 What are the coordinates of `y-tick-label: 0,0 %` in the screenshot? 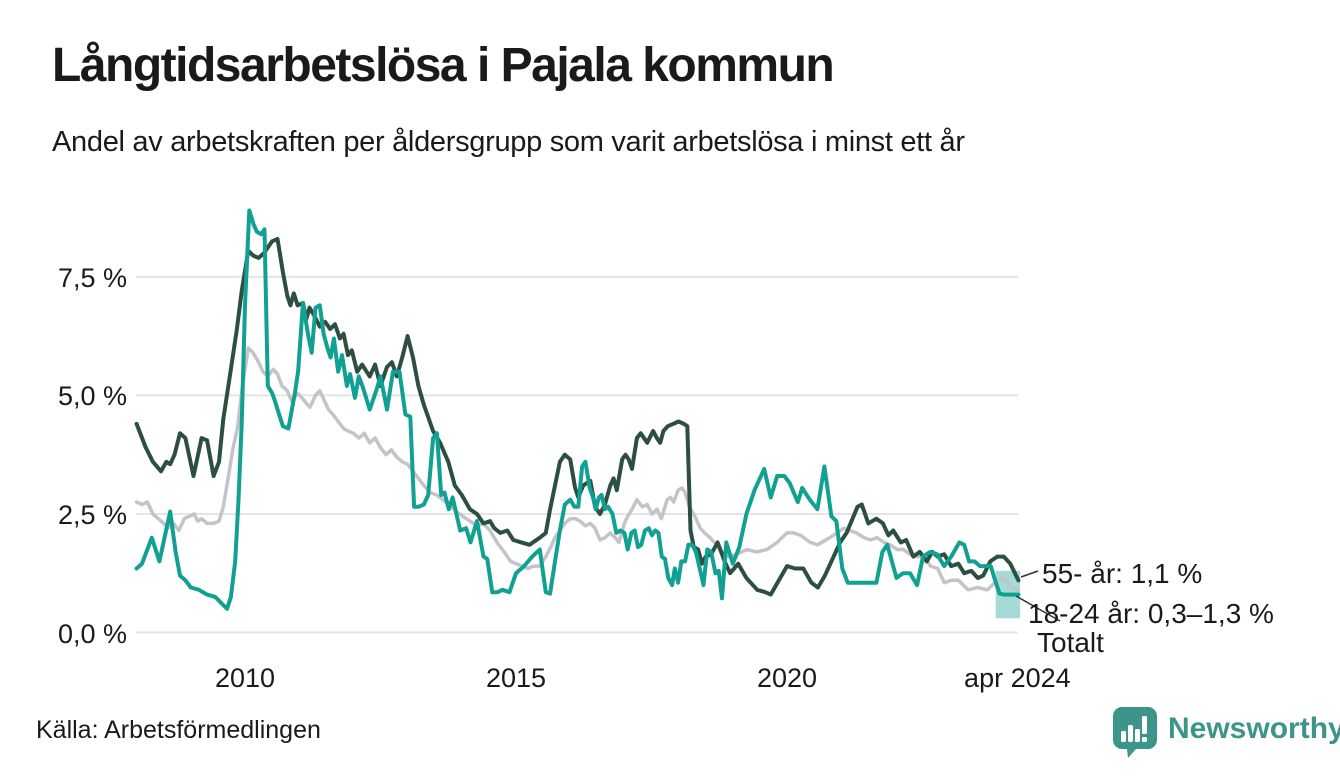 It's located at (92, 633).